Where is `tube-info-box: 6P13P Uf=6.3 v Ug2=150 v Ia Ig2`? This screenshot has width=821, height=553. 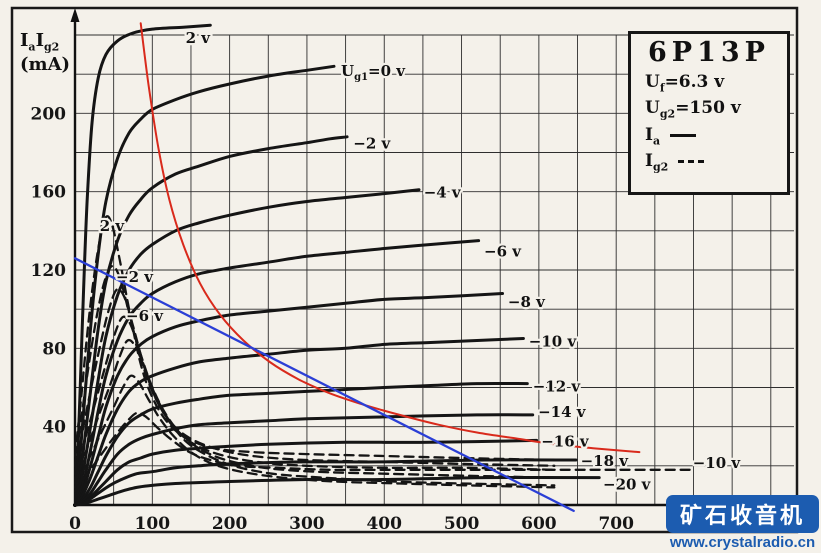
tube-info-box: 6P13P Uf=6.3 v Ug2=150 v Ia Ig2 is located at coordinates (709, 113).